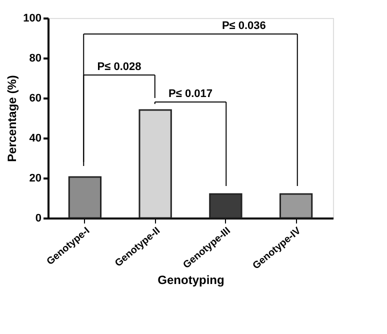  What do you see at coordinates (35, 138) in the screenshot?
I see `y-tick-label: 40` at bounding box center [35, 138].